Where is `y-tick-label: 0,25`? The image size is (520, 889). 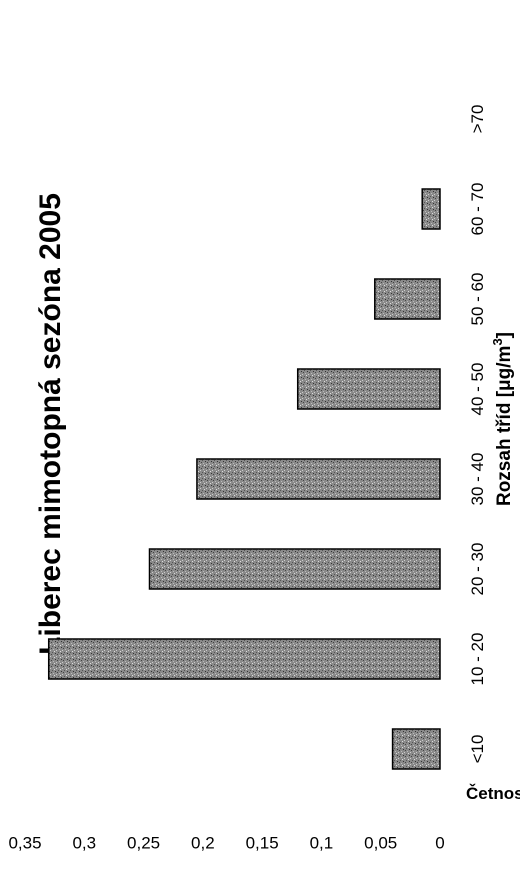
y-tick-label: 0,25 is located at coordinates (143, 842).